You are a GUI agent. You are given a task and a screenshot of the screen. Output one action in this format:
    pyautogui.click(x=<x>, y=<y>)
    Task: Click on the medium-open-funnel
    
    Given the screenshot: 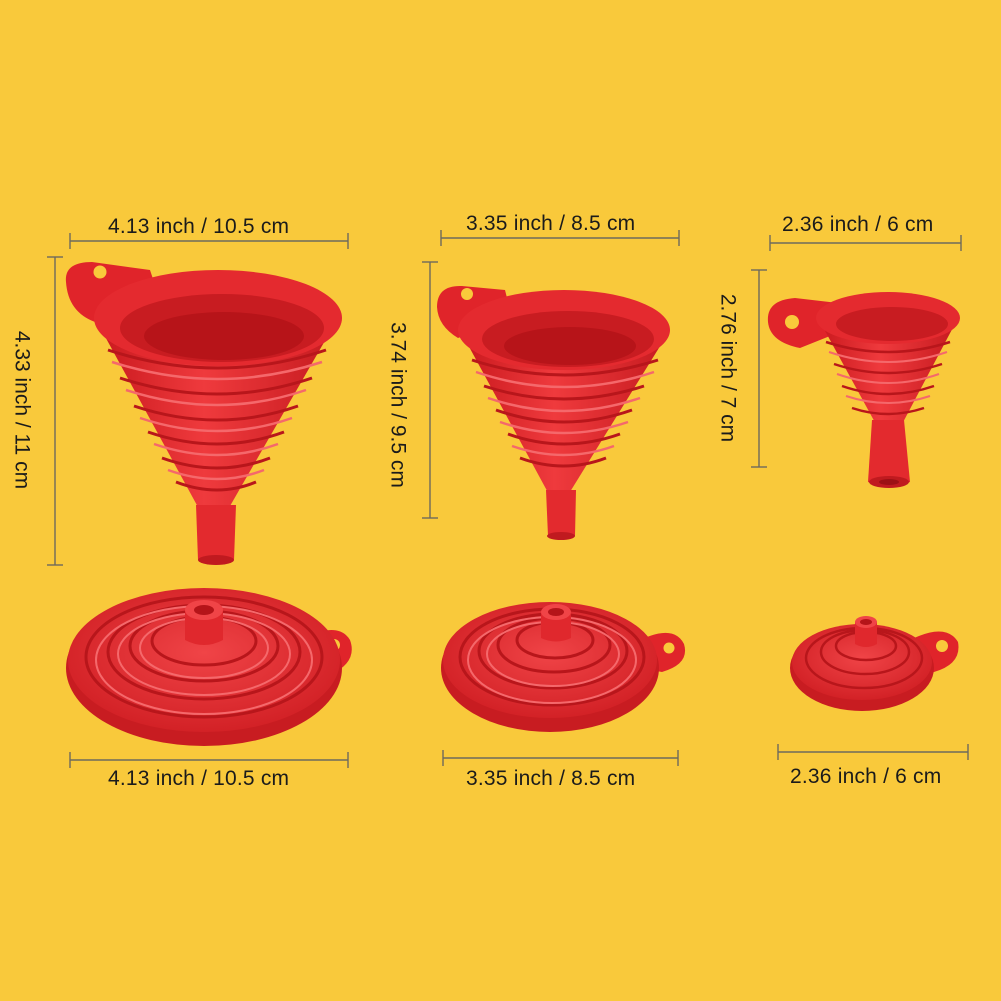 What is the action you would take?
    pyautogui.click(x=553, y=412)
    